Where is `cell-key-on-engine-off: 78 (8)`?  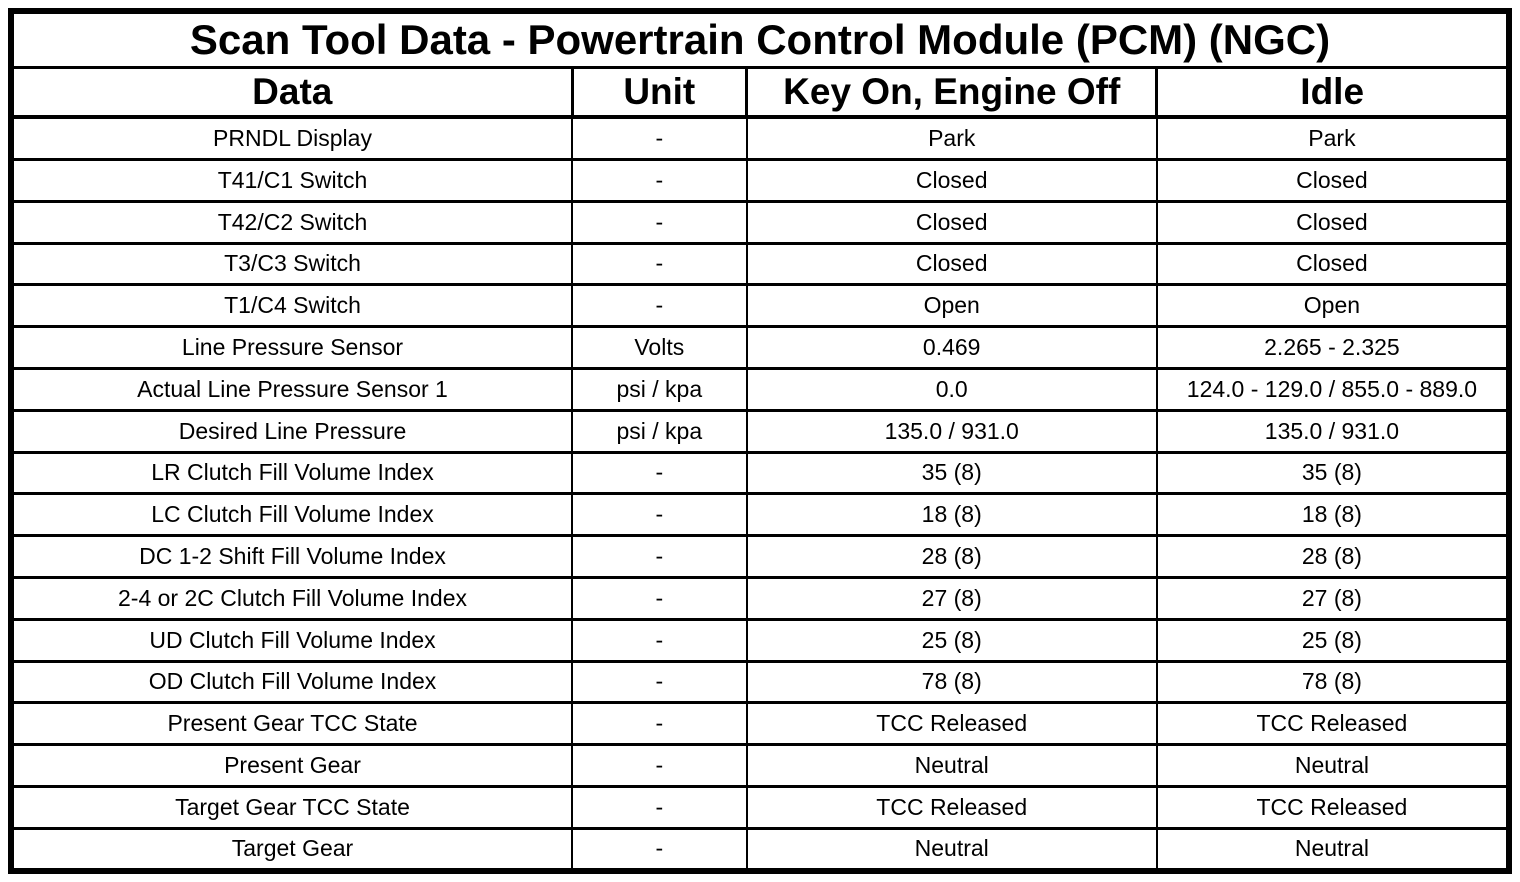 cell-key-on-engine-off: 78 (8) is located at coordinates (951, 682).